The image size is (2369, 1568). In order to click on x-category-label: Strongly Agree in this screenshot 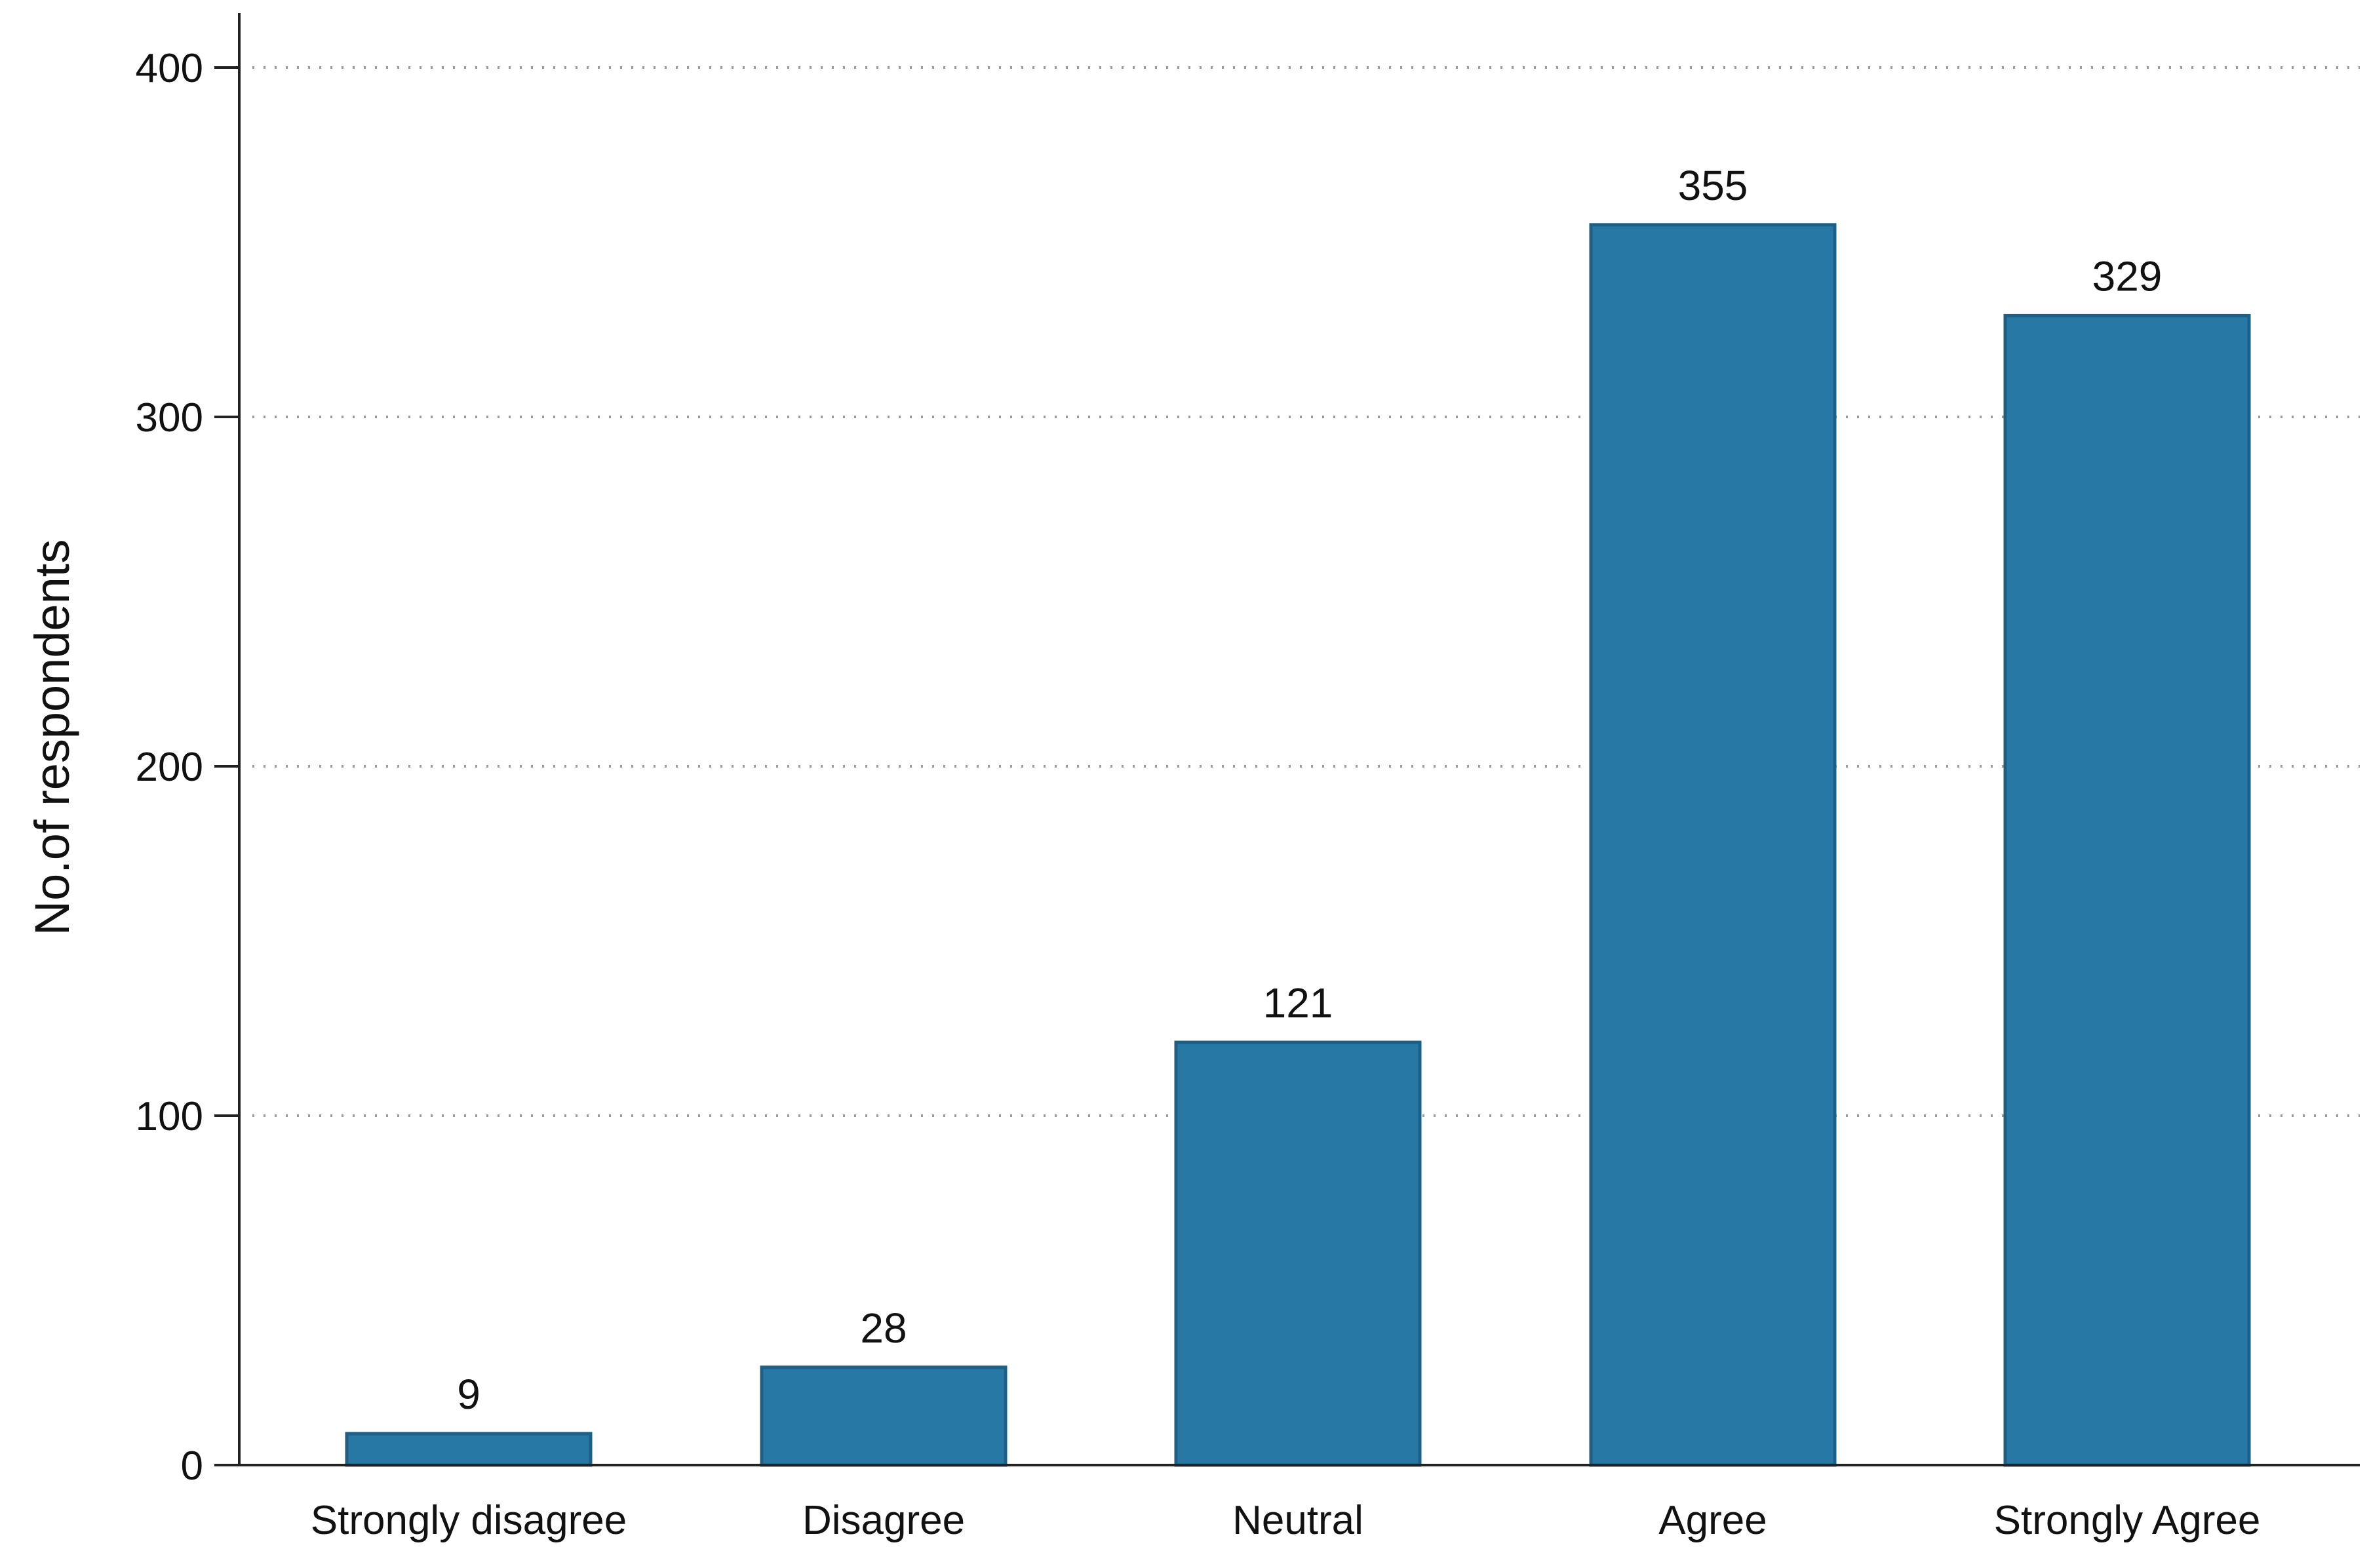, I will do `click(2127, 1520)`.